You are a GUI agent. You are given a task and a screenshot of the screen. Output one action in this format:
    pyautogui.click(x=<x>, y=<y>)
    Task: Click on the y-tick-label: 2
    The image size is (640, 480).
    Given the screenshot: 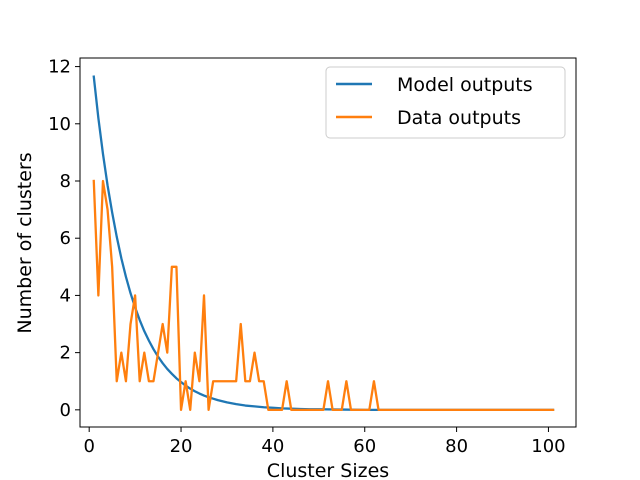 What is the action you would take?
    pyautogui.click(x=65, y=353)
    